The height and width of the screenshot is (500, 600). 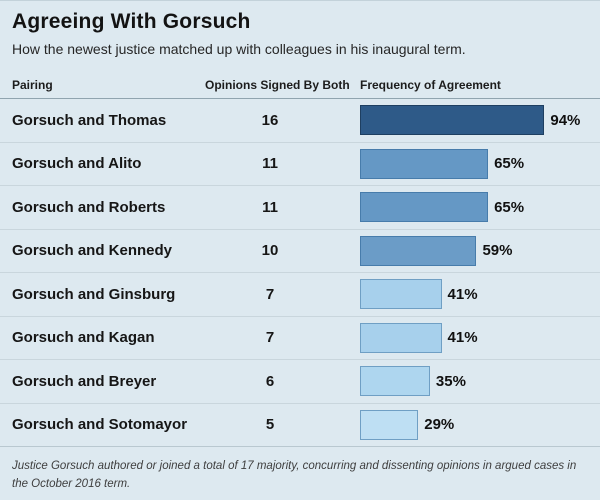 What do you see at coordinates (32, 85) in the screenshot?
I see `column-header-pairing: Pairing` at bounding box center [32, 85].